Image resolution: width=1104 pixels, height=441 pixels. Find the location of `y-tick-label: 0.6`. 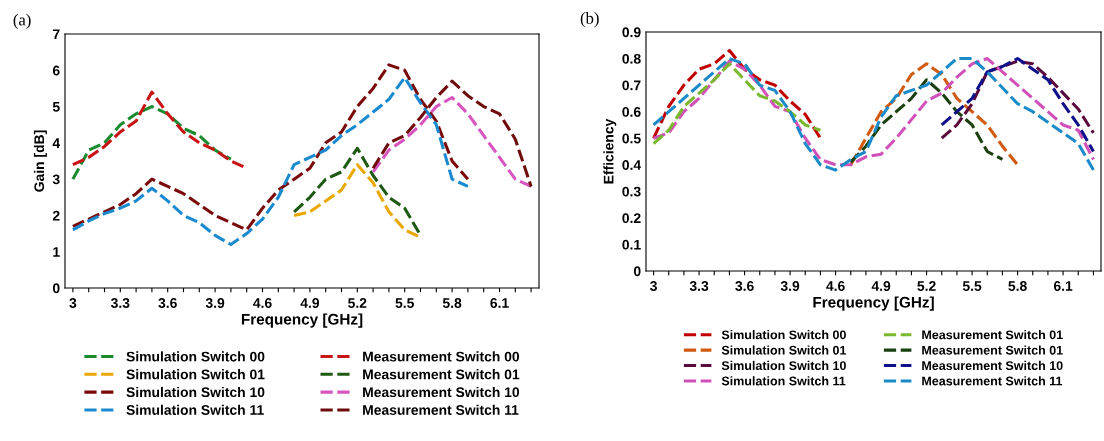

y-tick-label: 0.6 is located at coordinates (631, 112).